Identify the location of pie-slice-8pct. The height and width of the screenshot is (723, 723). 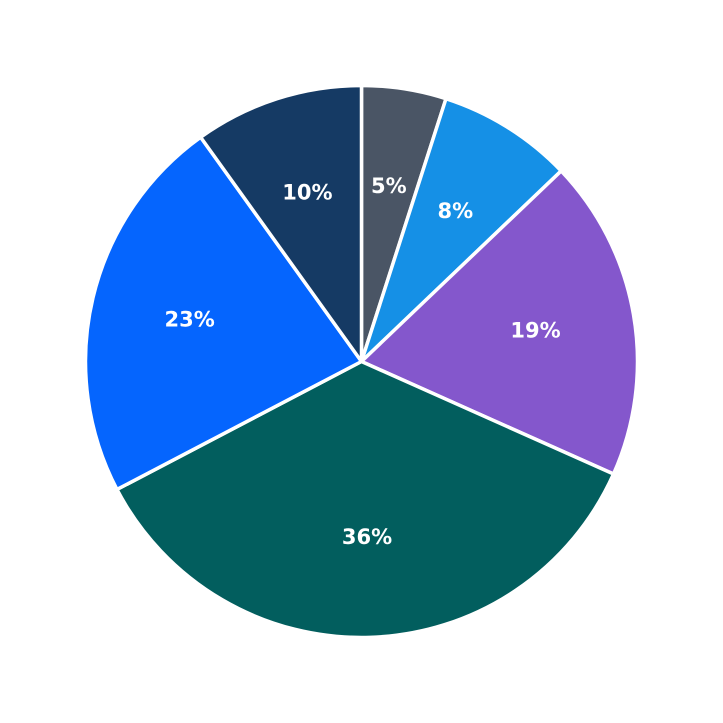
(461, 230).